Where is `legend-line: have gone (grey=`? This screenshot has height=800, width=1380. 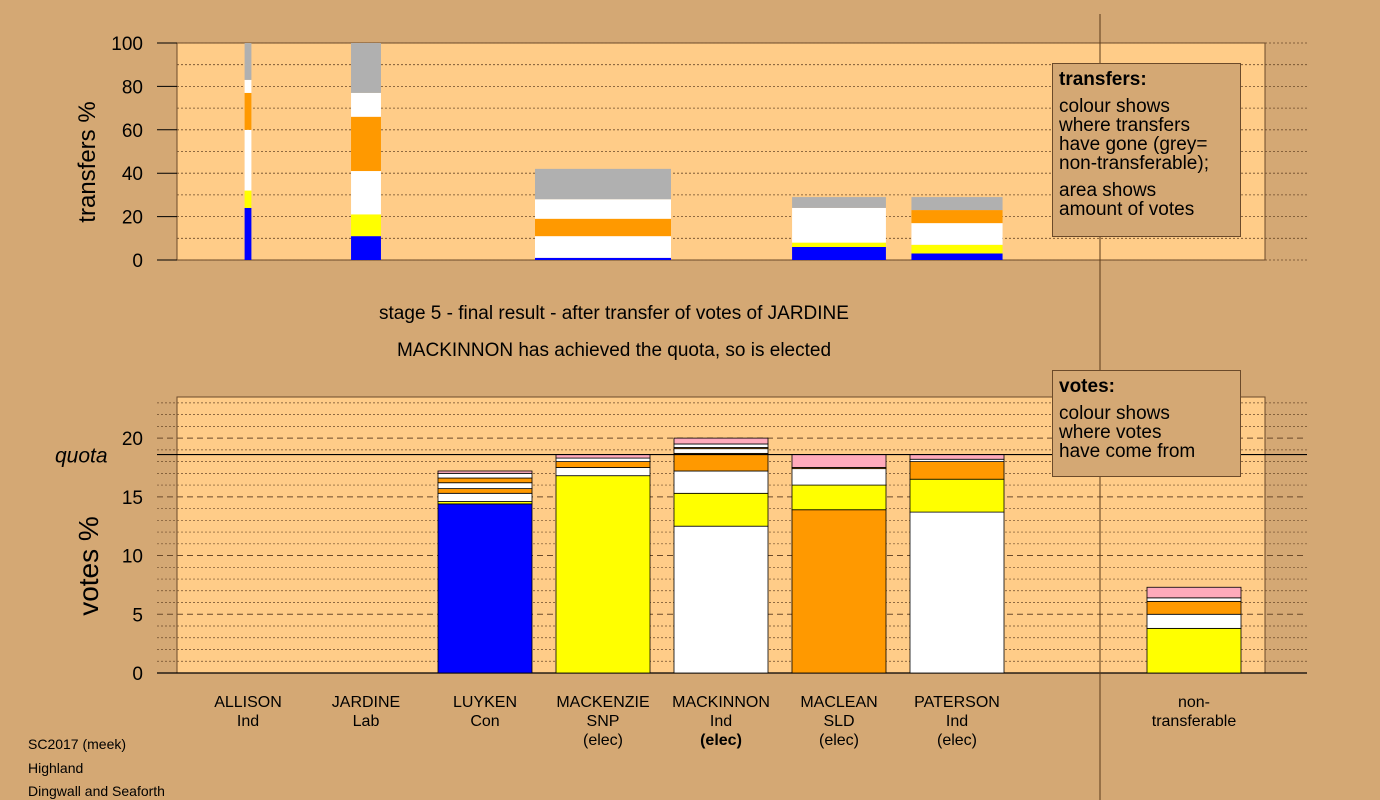 legend-line: have gone (grey= is located at coordinates (1133, 144).